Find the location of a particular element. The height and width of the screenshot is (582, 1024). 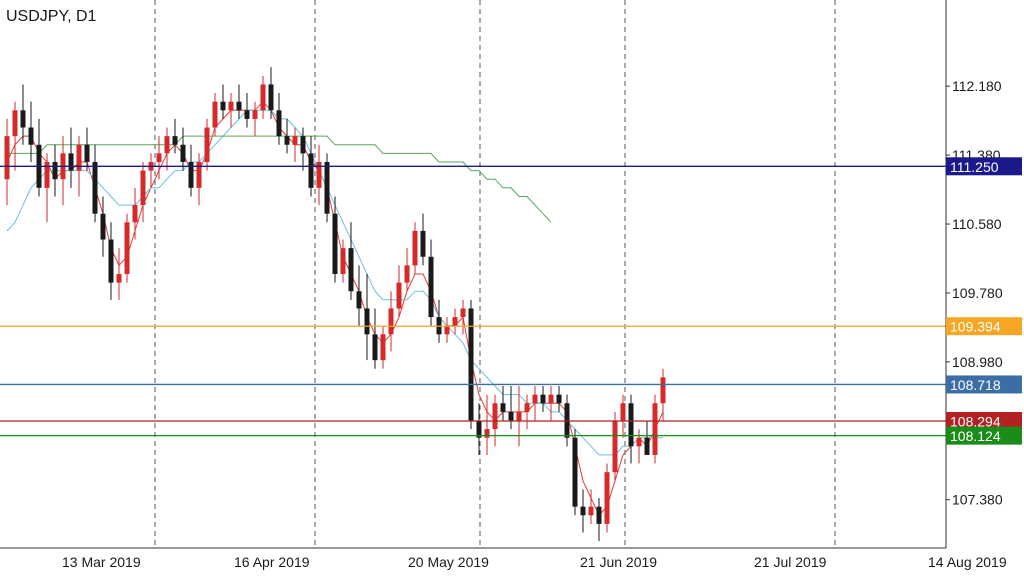

level-tag-label-2: 108.718 is located at coordinates (975, 385).